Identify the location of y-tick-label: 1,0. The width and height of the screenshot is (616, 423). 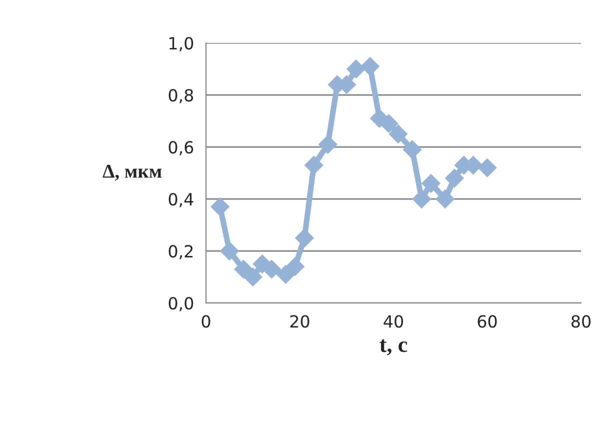
(182, 44).